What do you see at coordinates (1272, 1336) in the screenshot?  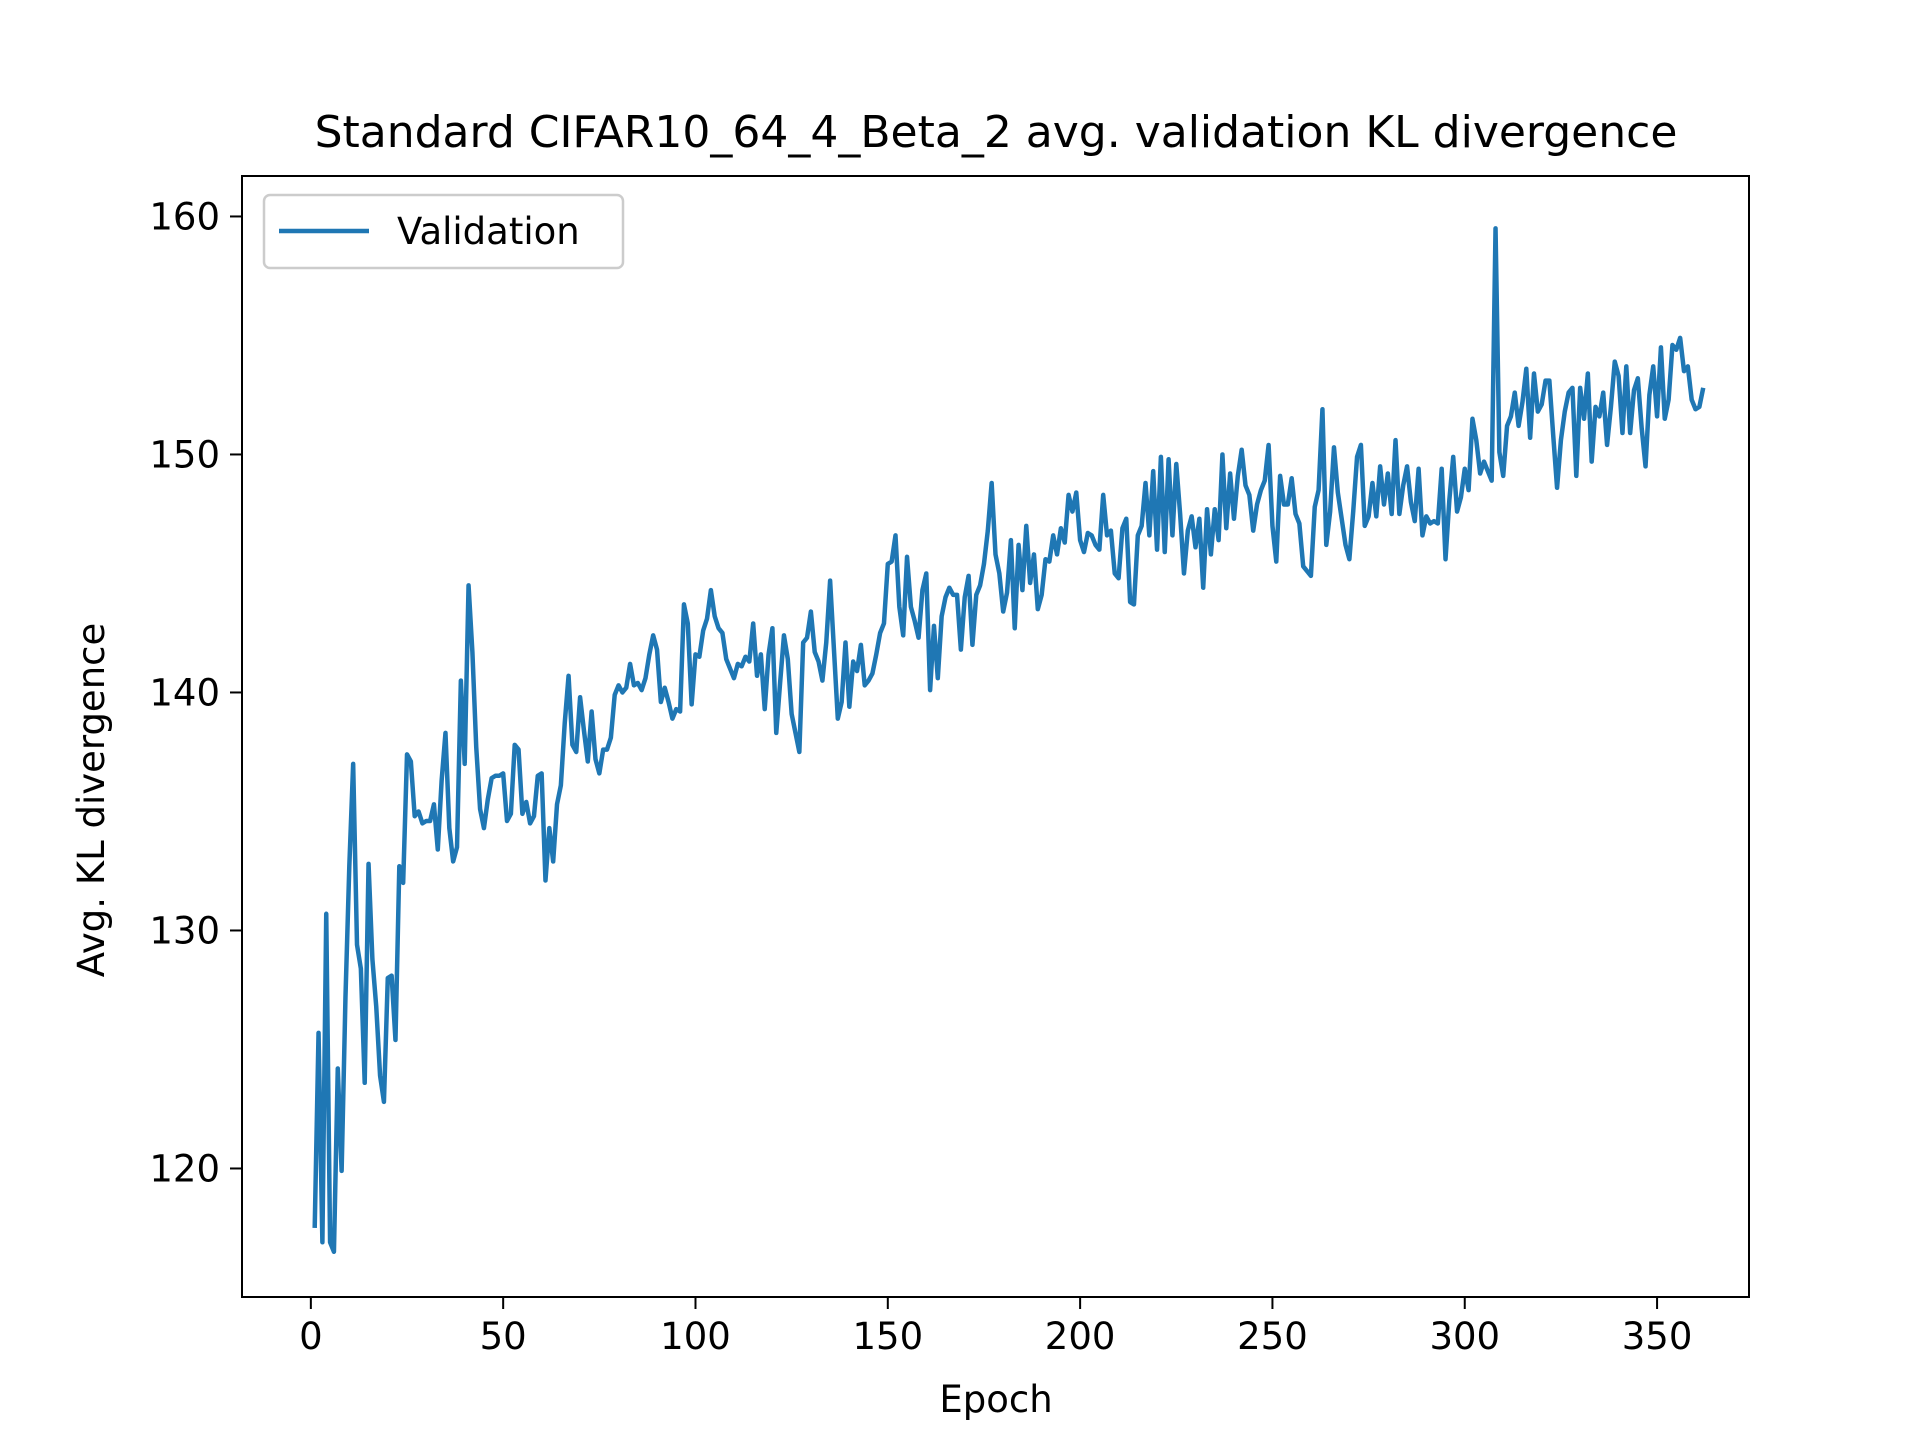 I see `x-tick-label: 250` at bounding box center [1272, 1336].